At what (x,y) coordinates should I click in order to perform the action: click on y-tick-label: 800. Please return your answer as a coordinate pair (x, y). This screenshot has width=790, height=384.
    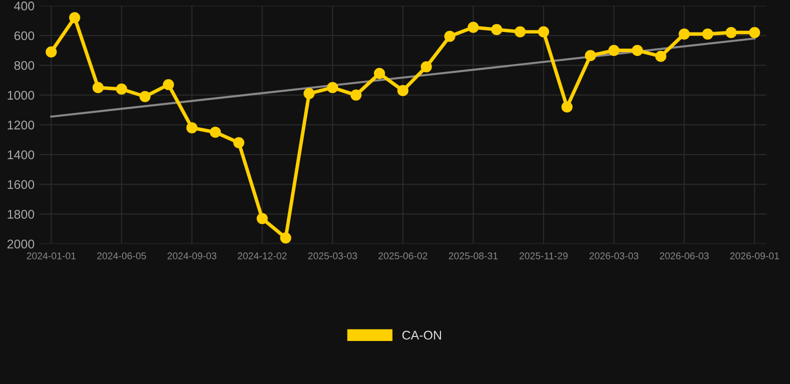
    Looking at the image, I should click on (24, 65).